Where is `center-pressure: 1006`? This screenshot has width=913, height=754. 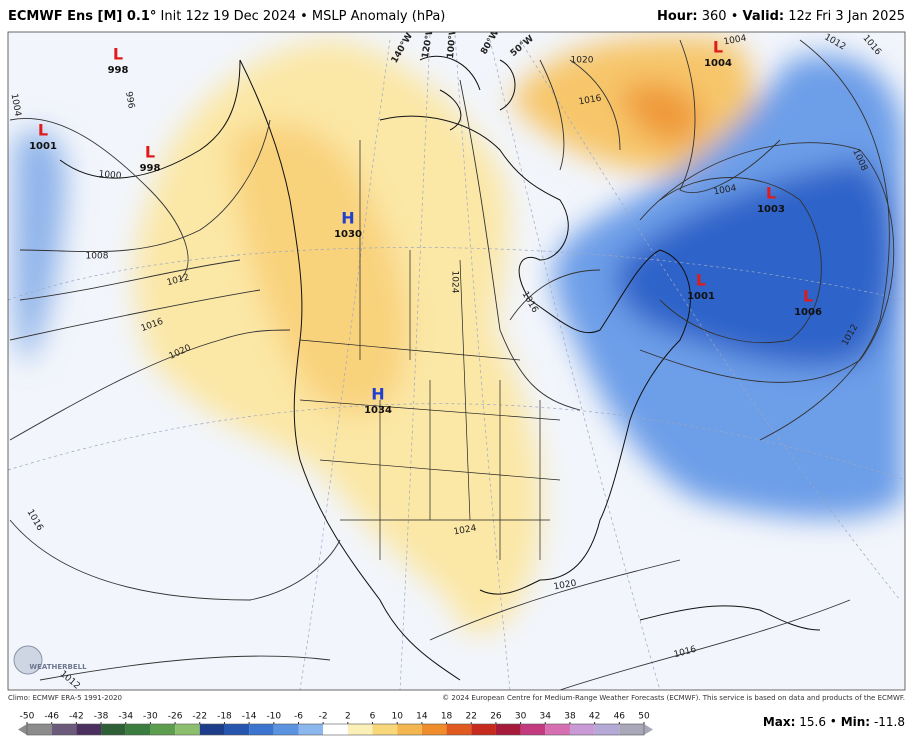 center-pressure: 1006 is located at coordinates (808, 312).